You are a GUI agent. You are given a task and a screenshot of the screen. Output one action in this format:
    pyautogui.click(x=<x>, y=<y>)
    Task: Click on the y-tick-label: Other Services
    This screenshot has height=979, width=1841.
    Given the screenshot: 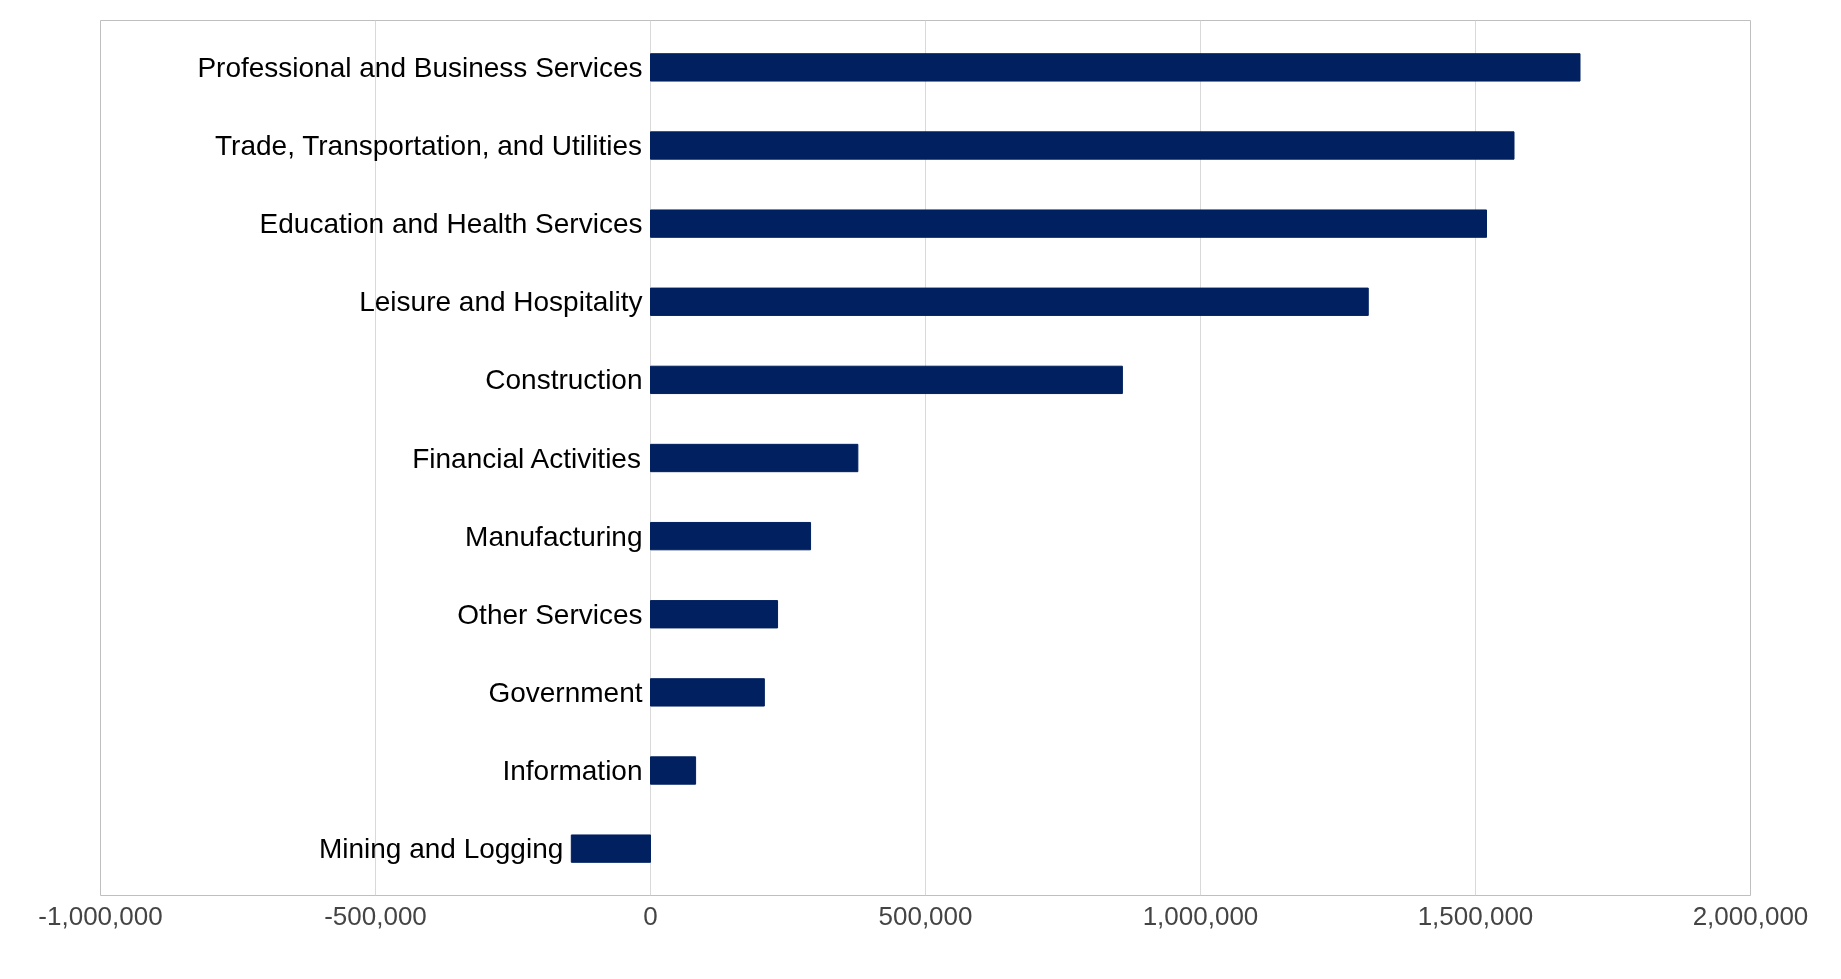 What is the action you would take?
    pyautogui.click(x=550, y=614)
    